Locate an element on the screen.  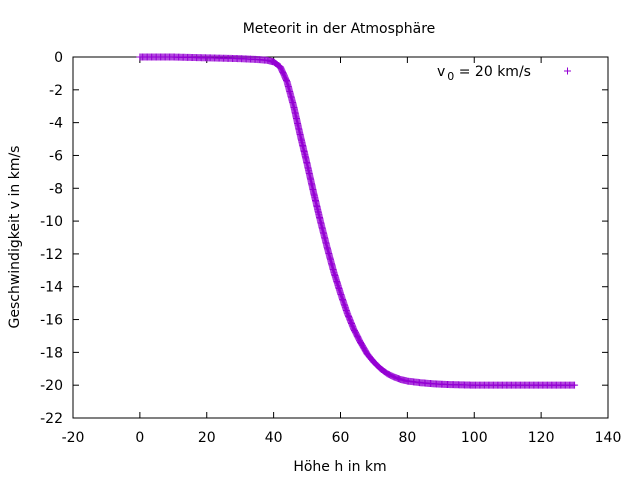
y-tick-label: 0 is located at coordinates (58, 58).